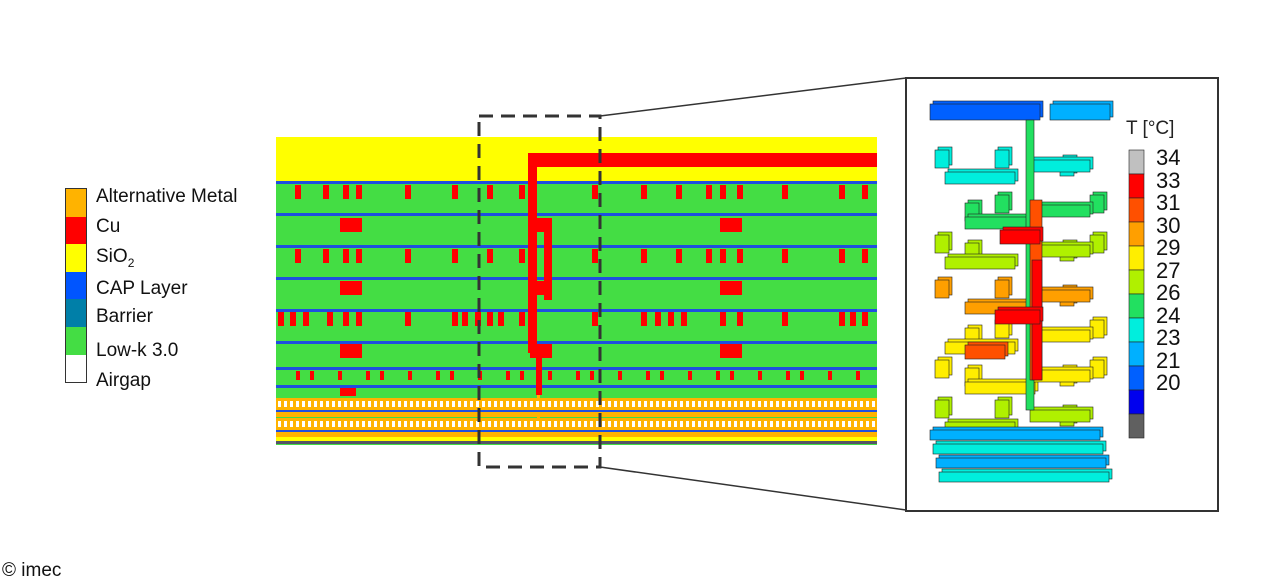 The image size is (1284, 588). What do you see at coordinates (1150, 128) in the screenshot?
I see `colorbar-title: T [°C]` at bounding box center [1150, 128].